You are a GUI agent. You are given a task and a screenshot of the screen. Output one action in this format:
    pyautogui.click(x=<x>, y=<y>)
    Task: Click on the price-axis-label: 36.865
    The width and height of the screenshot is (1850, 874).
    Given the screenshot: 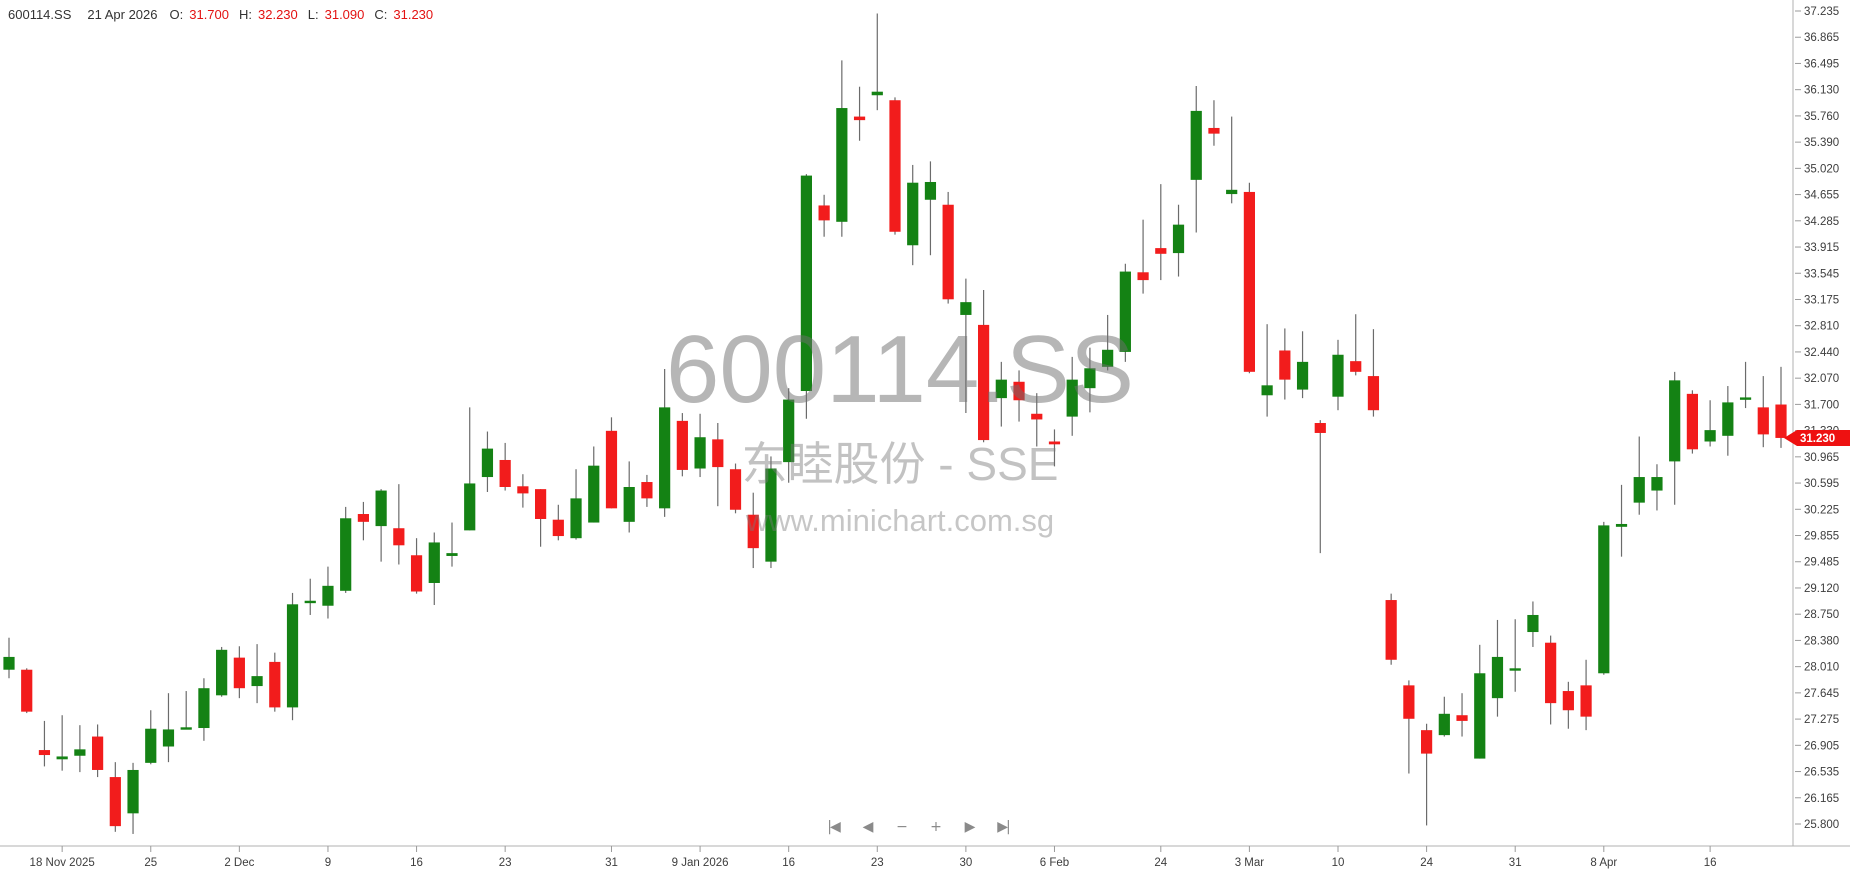 What is the action you would take?
    pyautogui.click(x=1821, y=38)
    